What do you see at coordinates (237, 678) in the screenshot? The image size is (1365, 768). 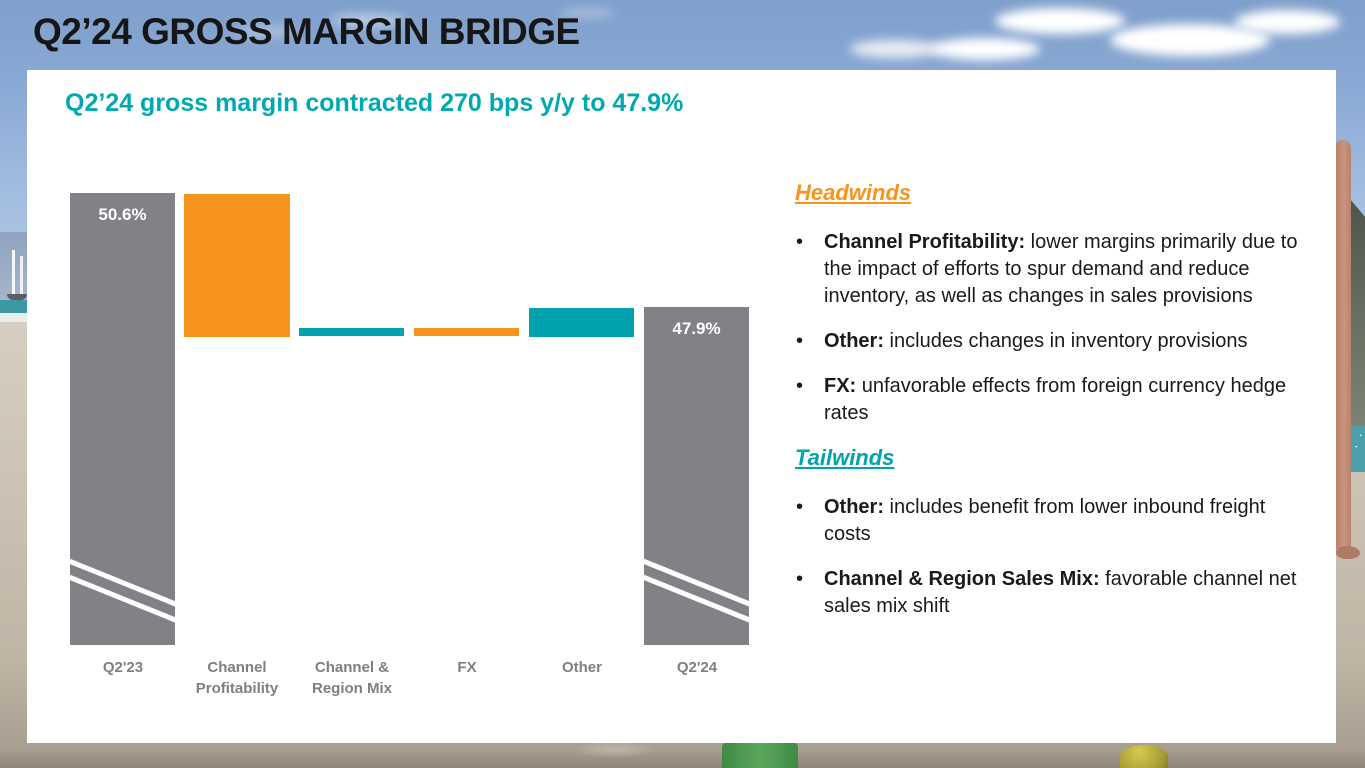 I see `axis-label-channel-profitability: Channel Profitability` at bounding box center [237, 678].